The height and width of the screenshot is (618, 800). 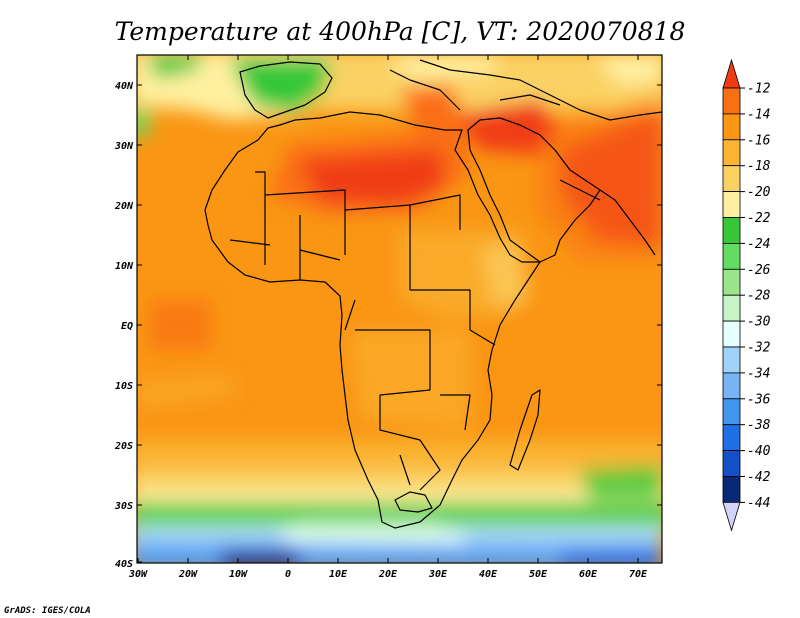 I want to click on lat-label: 40N, so click(x=124, y=86).